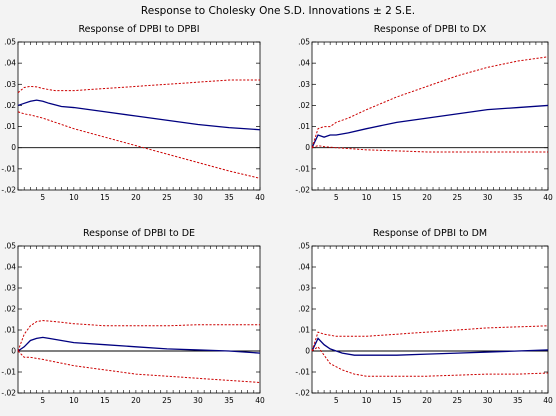 The image size is (556, 416). I want to click on panel-title: Response of DPBI to DE, so click(139, 233).